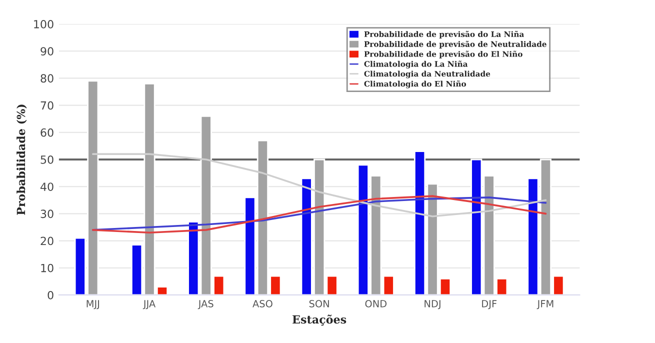  I want to click on x-tick-label: OND, so click(376, 304).